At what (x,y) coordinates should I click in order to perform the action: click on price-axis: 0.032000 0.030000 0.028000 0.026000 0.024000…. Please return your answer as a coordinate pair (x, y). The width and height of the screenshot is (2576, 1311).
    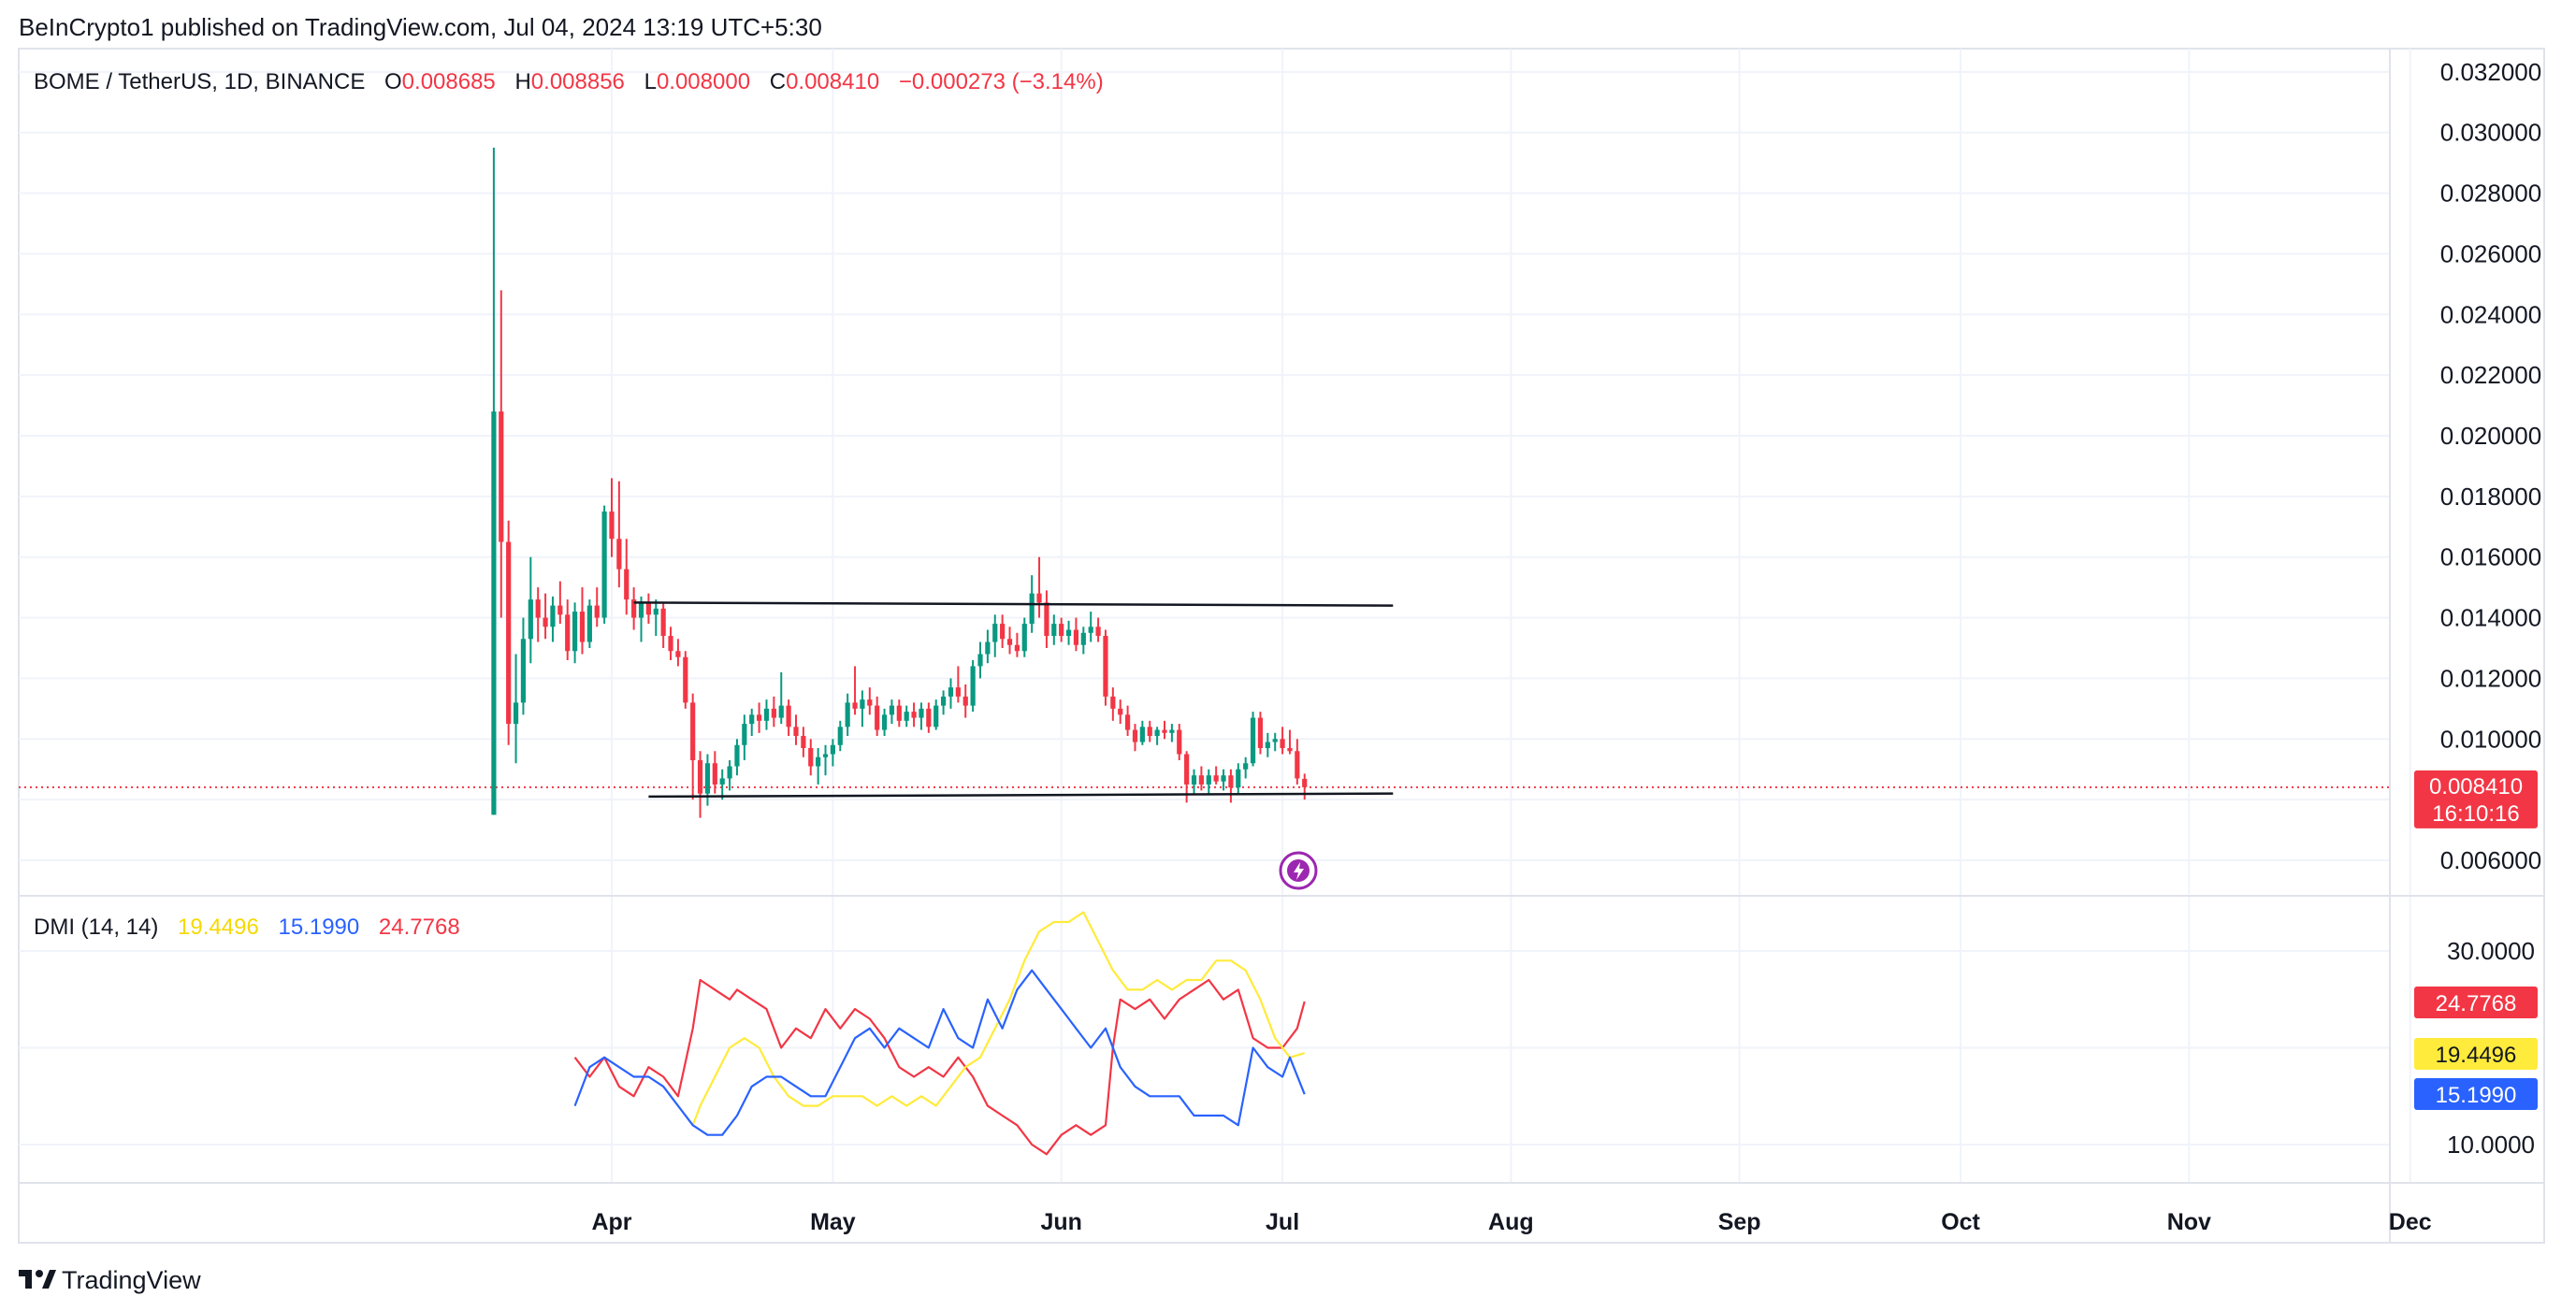
    Looking at the image, I should click on (2491, 466).